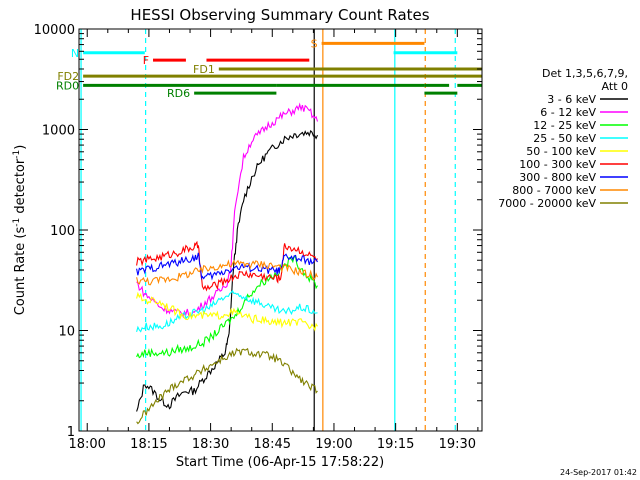 The image size is (640, 480). I want to click on x-tick-label-3: 18:45, so click(272, 444).